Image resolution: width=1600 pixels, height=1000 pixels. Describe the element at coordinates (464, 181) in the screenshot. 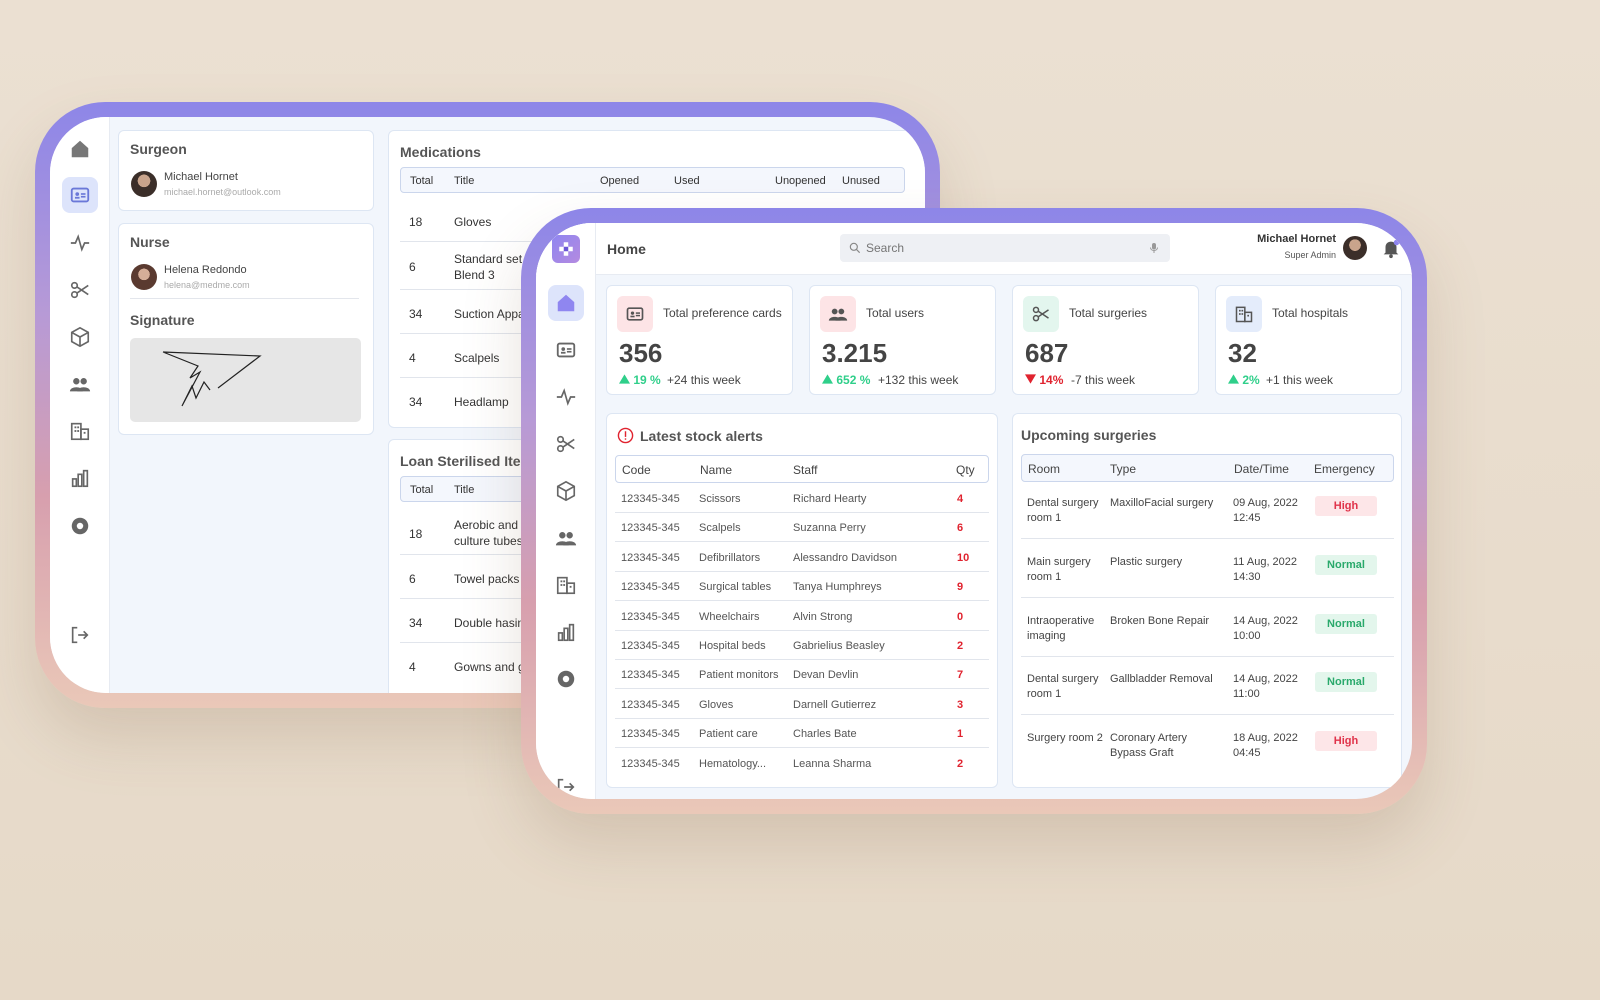

I see `col-title: Title` at that location.